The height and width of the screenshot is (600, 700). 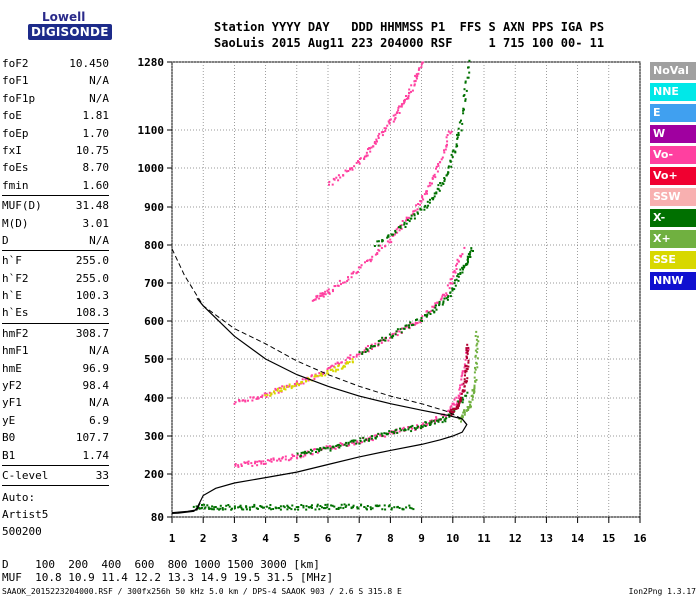 What do you see at coordinates (673, 218) in the screenshot?
I see `legend-item-x: X-` at bounding box center [673, 218].